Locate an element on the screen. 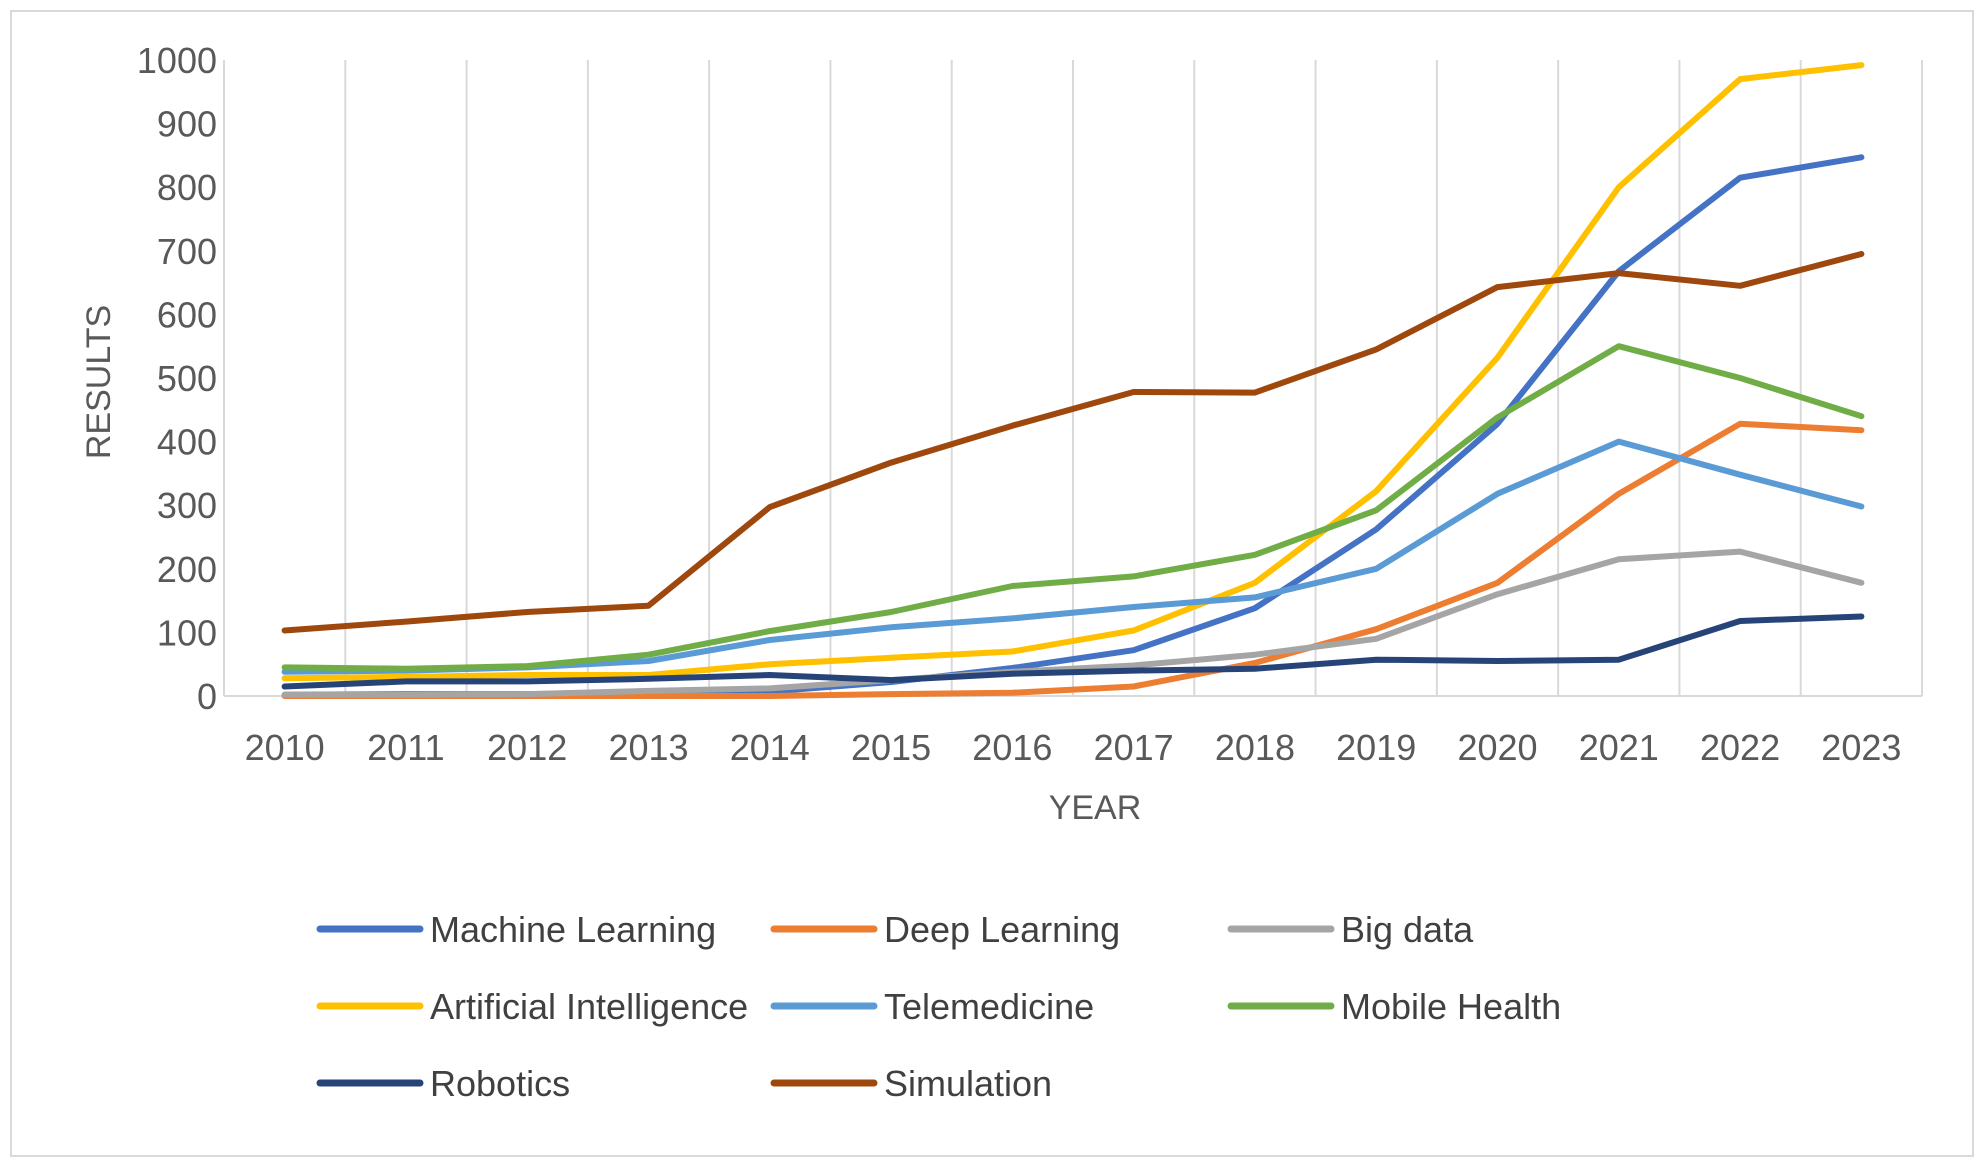 The width and height of the screenshot is (1986, 1169). x-axis-title: YEAR is located at coordinates (1095, 808).